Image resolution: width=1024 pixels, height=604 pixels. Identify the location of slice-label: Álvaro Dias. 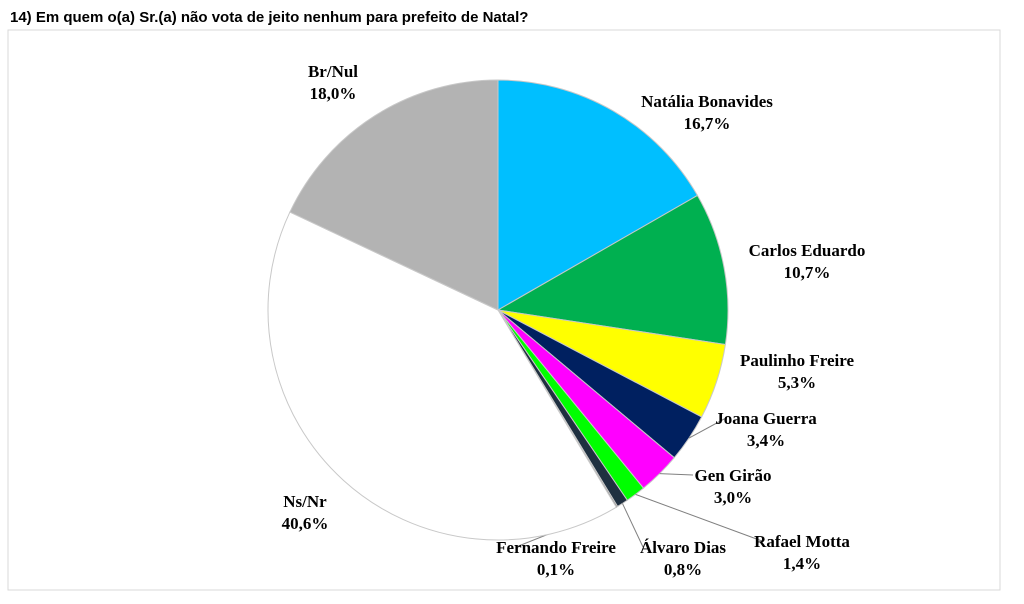
(683, 547).